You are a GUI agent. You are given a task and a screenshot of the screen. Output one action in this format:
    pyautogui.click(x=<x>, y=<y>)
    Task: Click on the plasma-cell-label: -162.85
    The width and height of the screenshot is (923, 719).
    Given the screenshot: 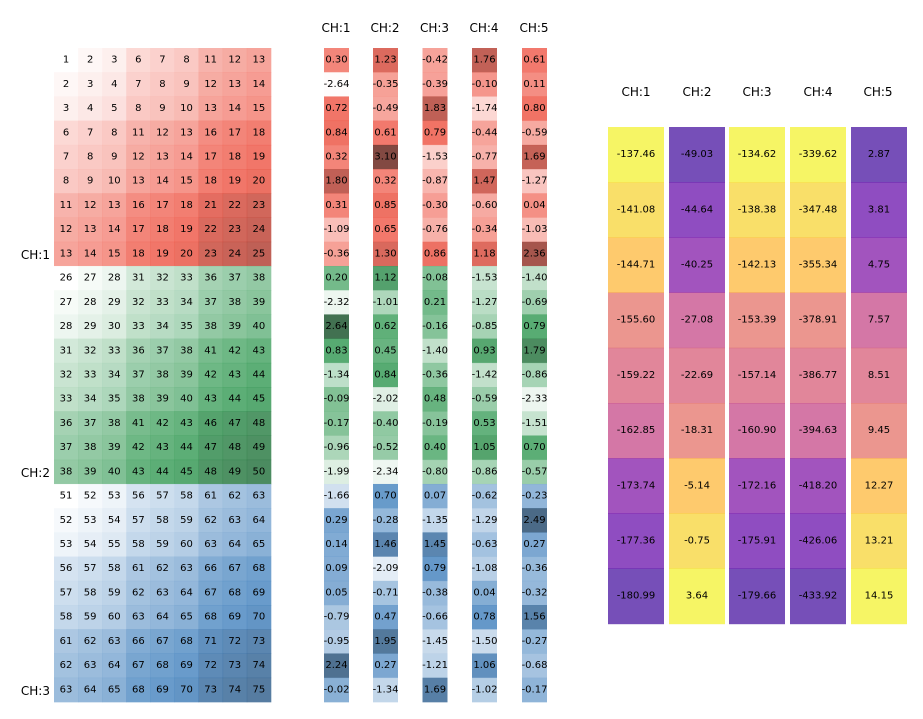 What is the action you would take?
    pyautogui.click(x=636, y=430)
    